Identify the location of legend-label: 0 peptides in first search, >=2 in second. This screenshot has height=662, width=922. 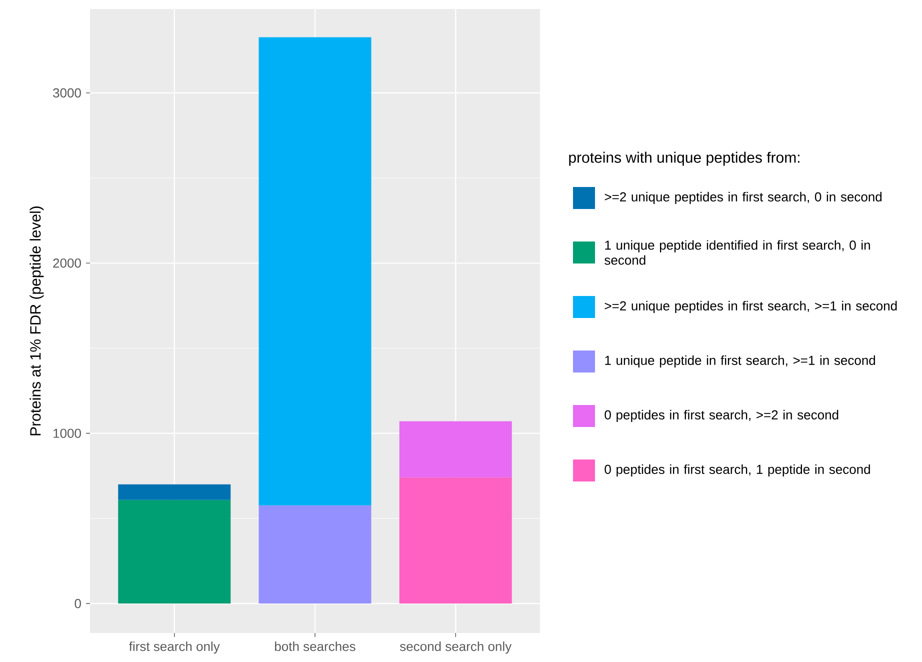
(721, 416).